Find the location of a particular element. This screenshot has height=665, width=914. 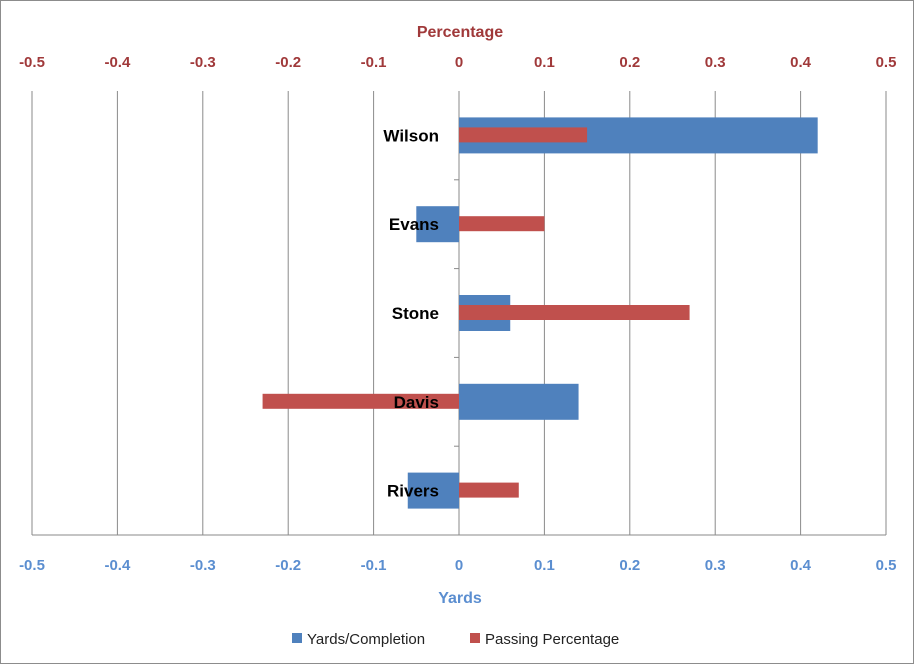

category-label: Rivers is located at coordinates (413, 491).